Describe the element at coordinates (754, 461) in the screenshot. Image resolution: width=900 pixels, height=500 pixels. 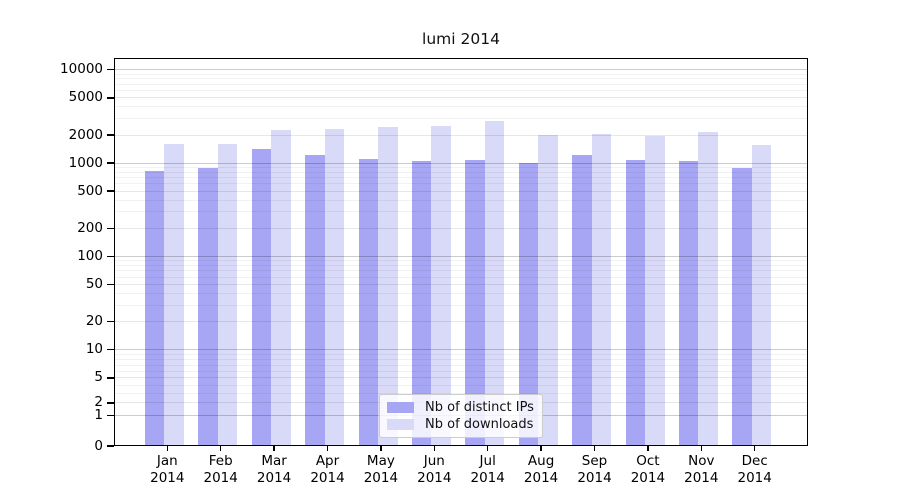
I see `x-tick-month: Dec` at that location.